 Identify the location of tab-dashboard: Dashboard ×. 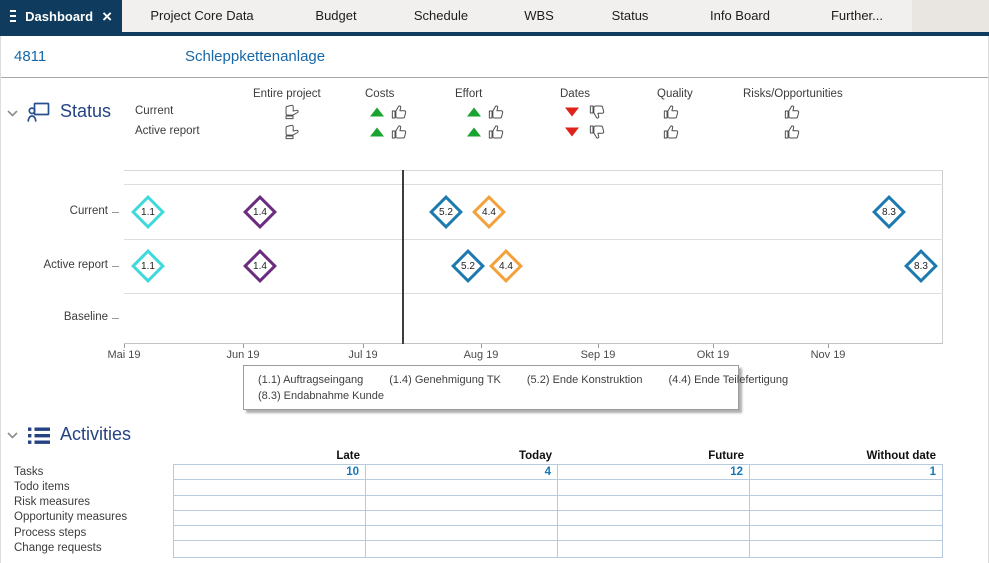
(61, 16).